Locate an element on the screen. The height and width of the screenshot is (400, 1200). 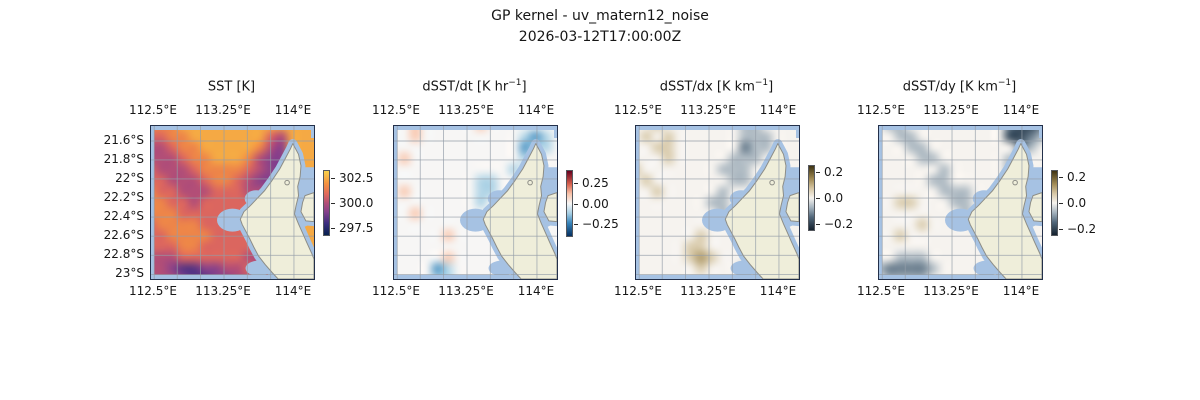
panel-dsstdx-title-close: ] is located at coordinates (771, 87).